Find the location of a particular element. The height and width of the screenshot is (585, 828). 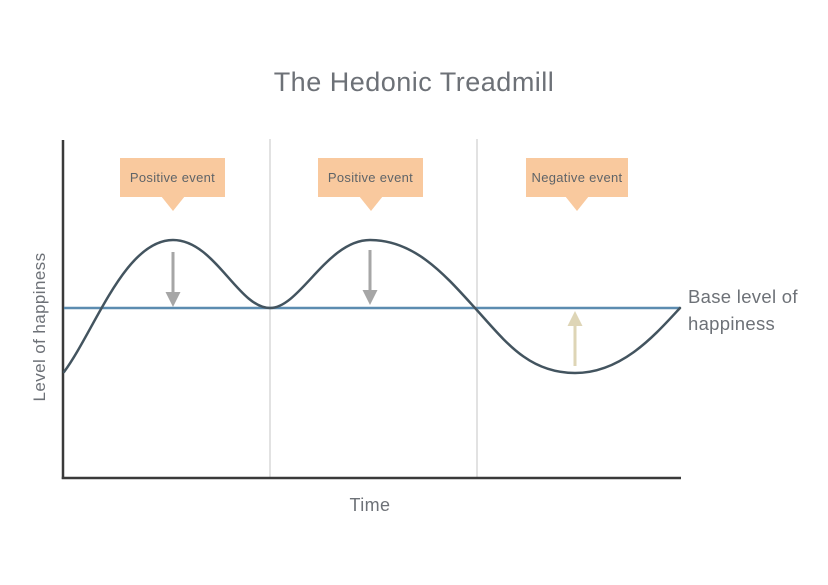

x-axis-label: Time is located at coordinates (370, 505).